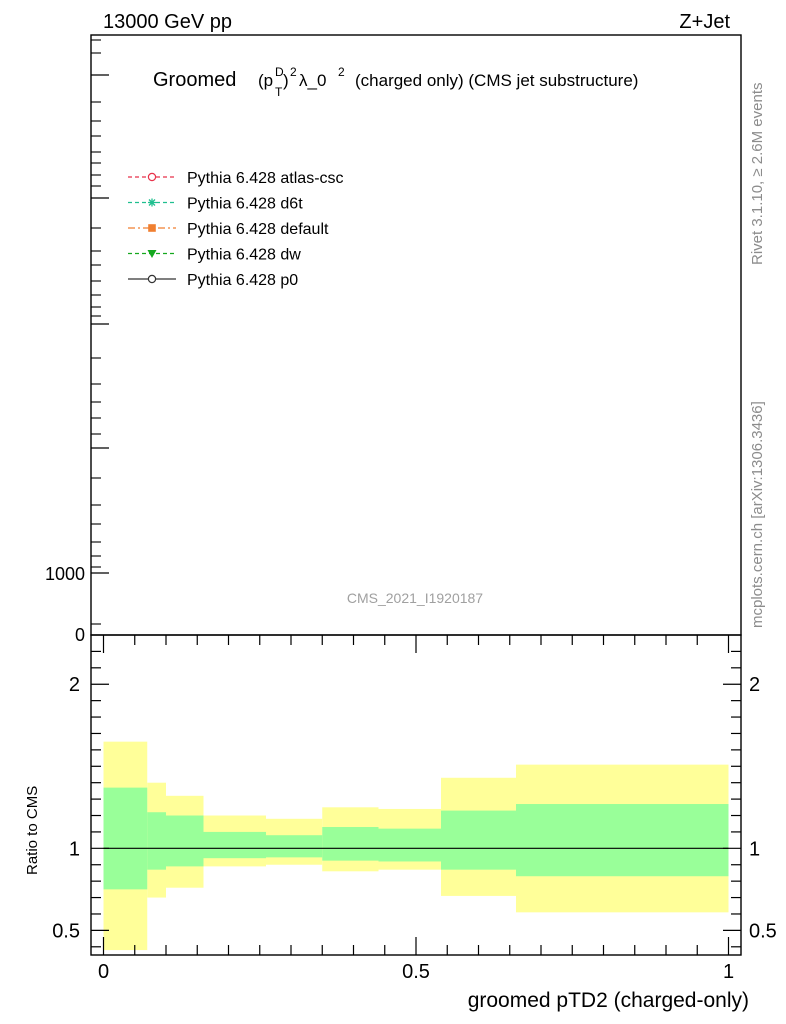 This screenshot has height=1024, width=786. What do you see at coordinates (341, 72) in the screenshot?
I see `title-formula-sq2: 2` at bounding box center [341, 72].